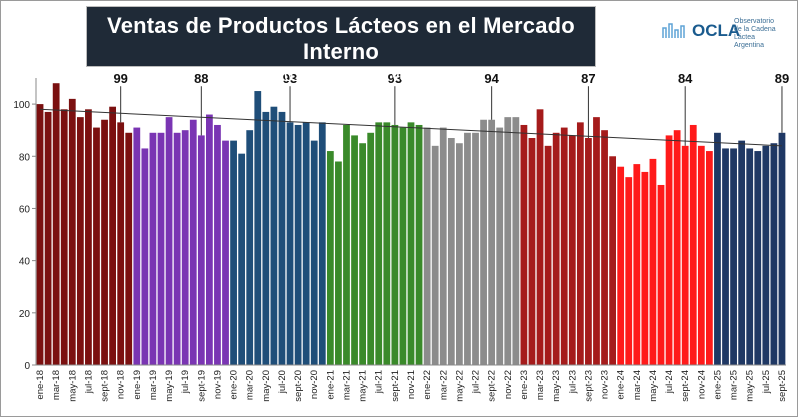 Image resolution: width=800 pixels, height=419 pixels. I want to click on x-tick-label: ene-18, so click(40, 385).